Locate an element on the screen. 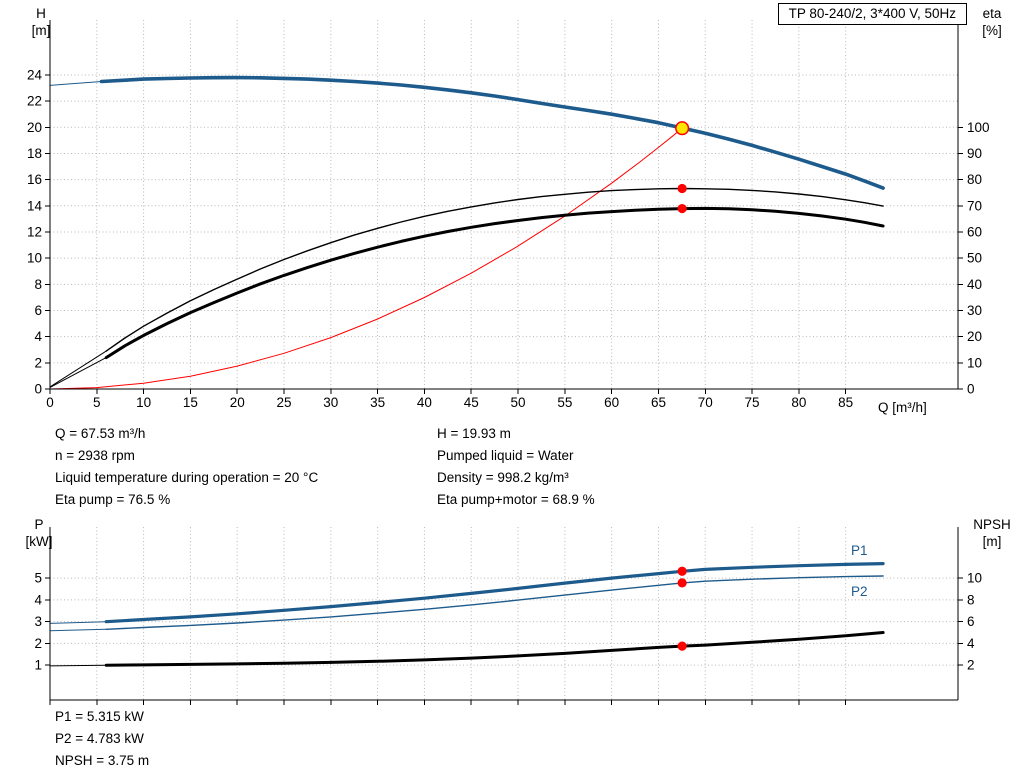 This screenshot has height=781, width=1024. eta-axis-symbol: eta is located at coordinates (992, 13).